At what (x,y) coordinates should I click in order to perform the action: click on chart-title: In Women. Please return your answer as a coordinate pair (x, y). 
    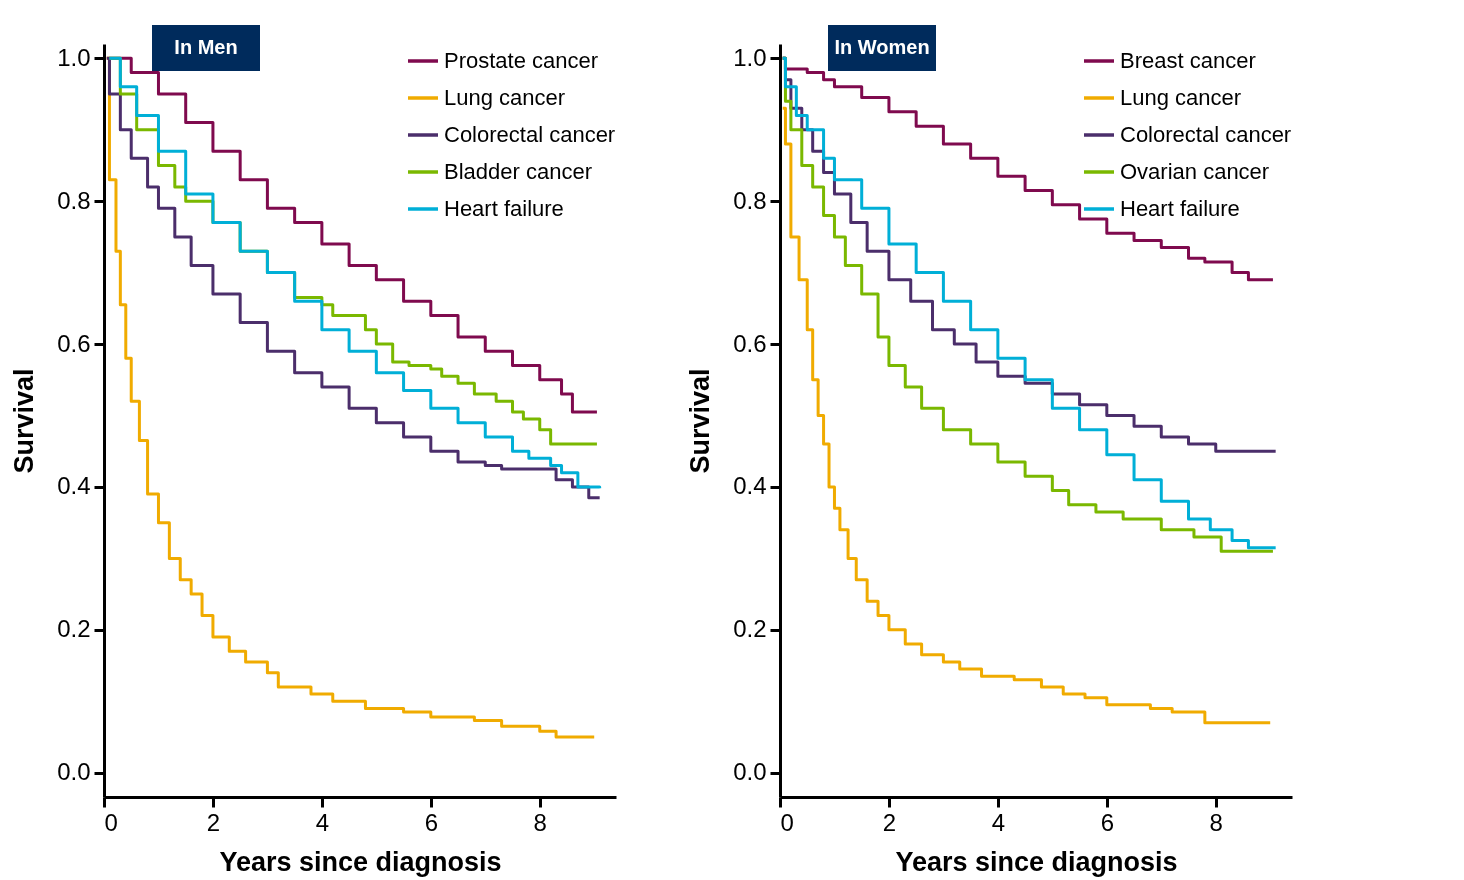
    Looking at the image, I should click on (882, 47).